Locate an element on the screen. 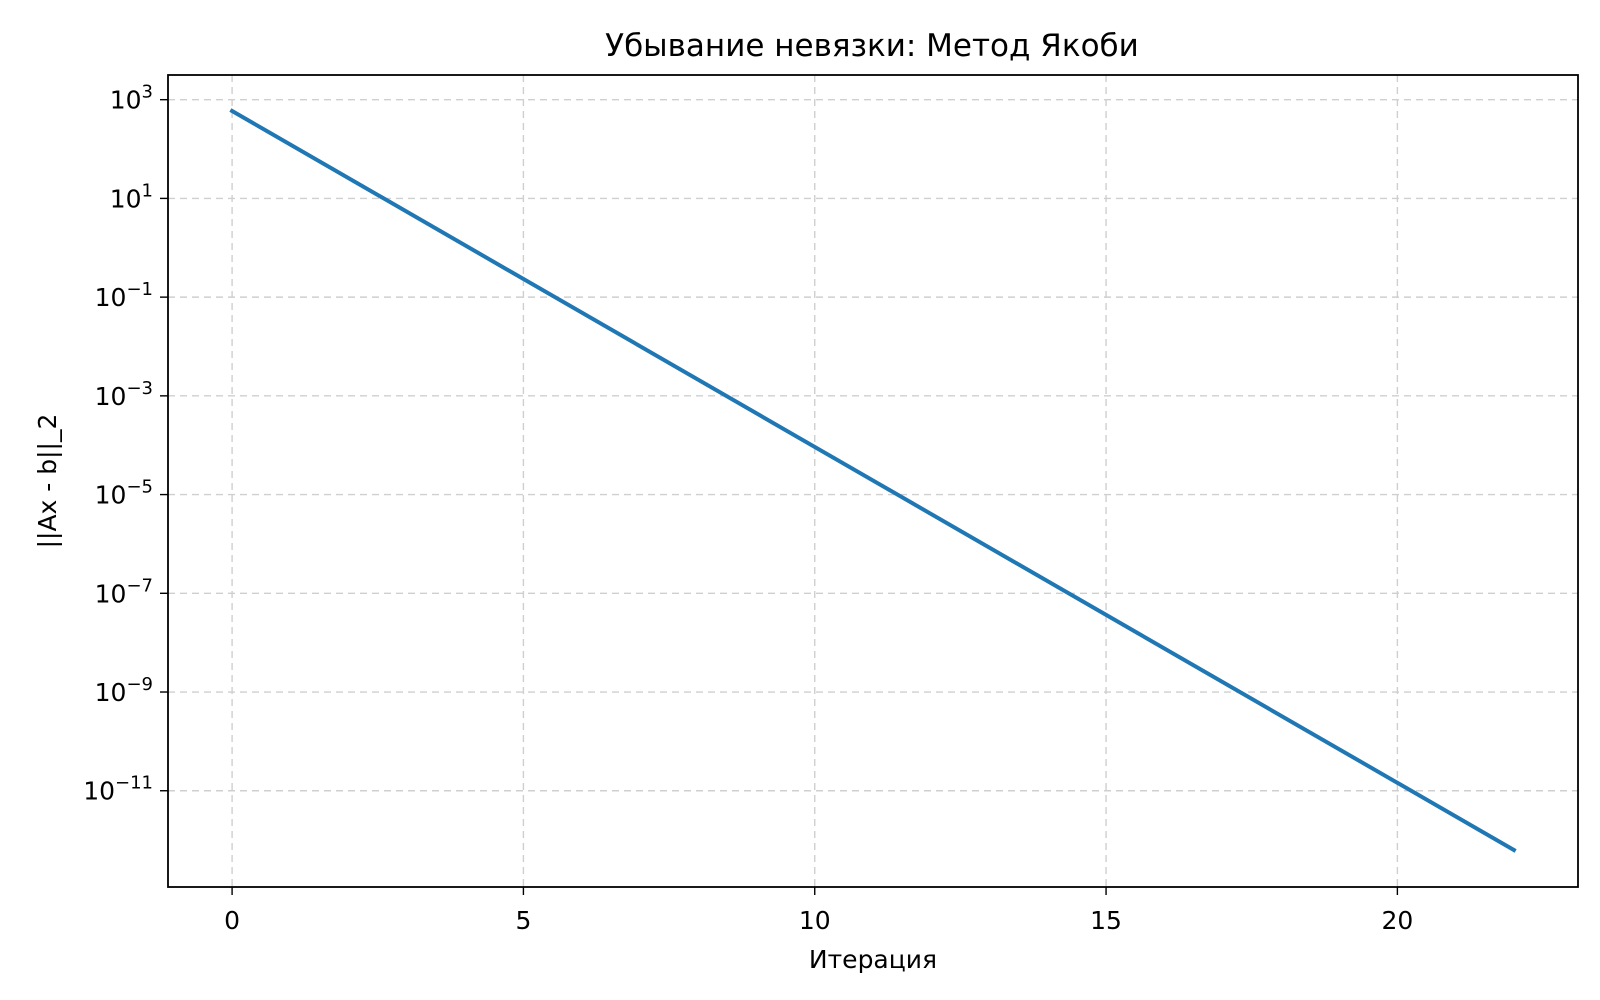 Image resolution: width=1600 pixels, height=1000 pixels. y-tick-label: 10⁻⁹ is located at coordinates (124, 690).